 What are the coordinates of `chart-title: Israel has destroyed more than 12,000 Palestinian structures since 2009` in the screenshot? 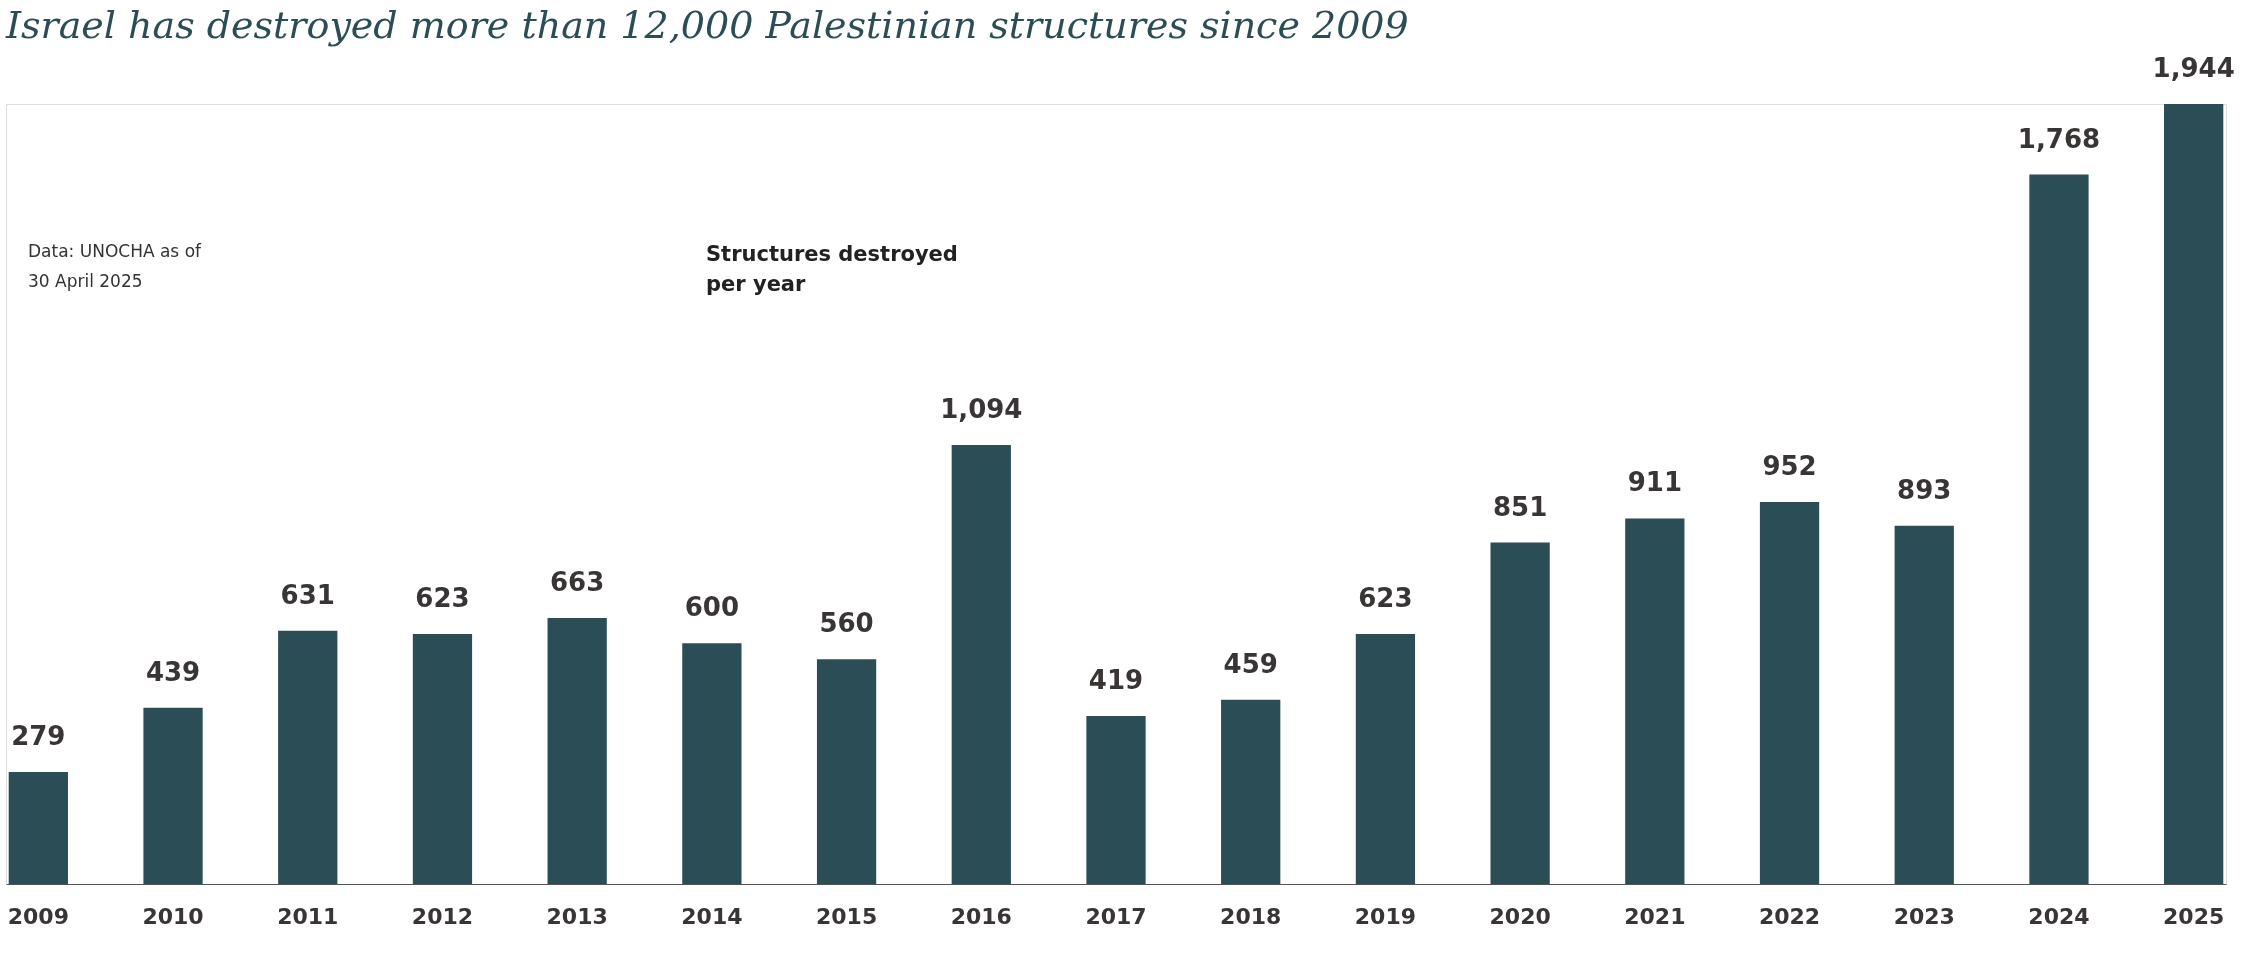 It's located at (707, 25).